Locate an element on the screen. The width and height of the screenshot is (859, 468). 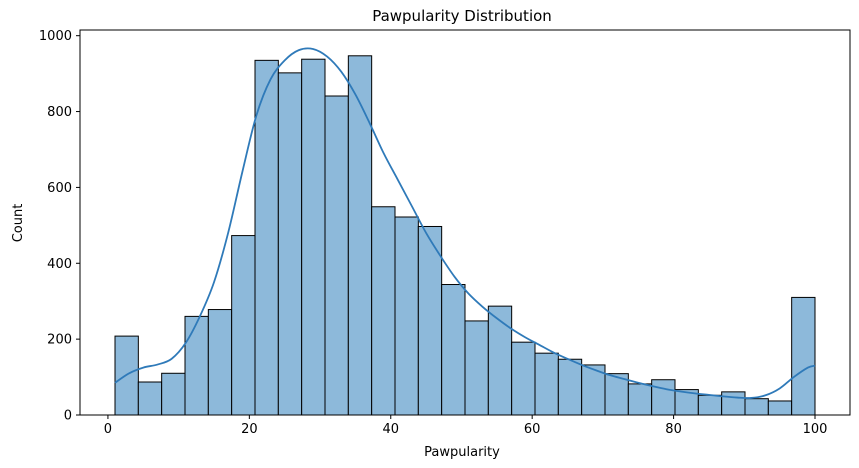
x-axis-label: Pawpularity is located at coordinates (462, 452).